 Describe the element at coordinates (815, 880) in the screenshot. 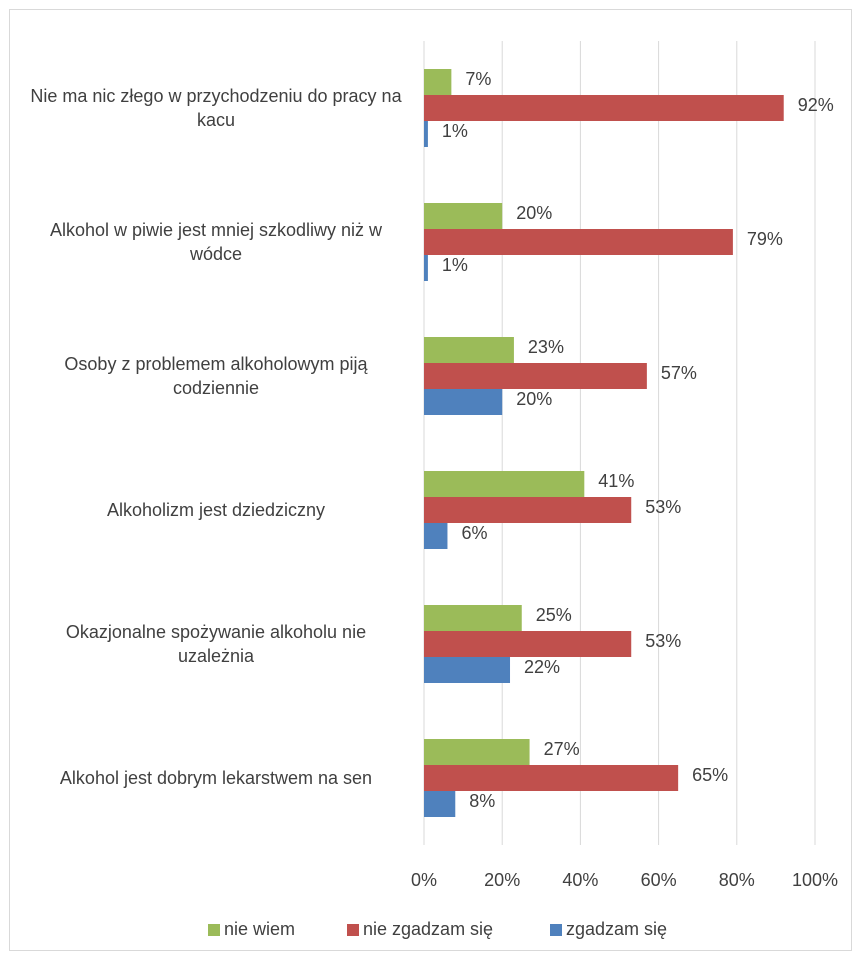

I see `x-tick-label: 100%` at that location.